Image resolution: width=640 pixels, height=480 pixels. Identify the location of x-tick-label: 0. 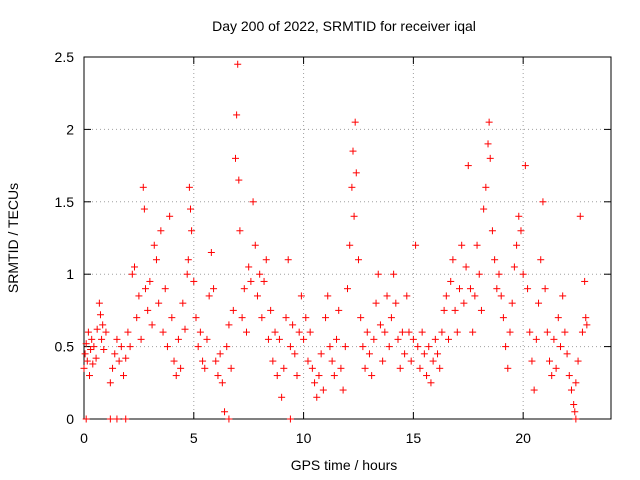
(84, 438).